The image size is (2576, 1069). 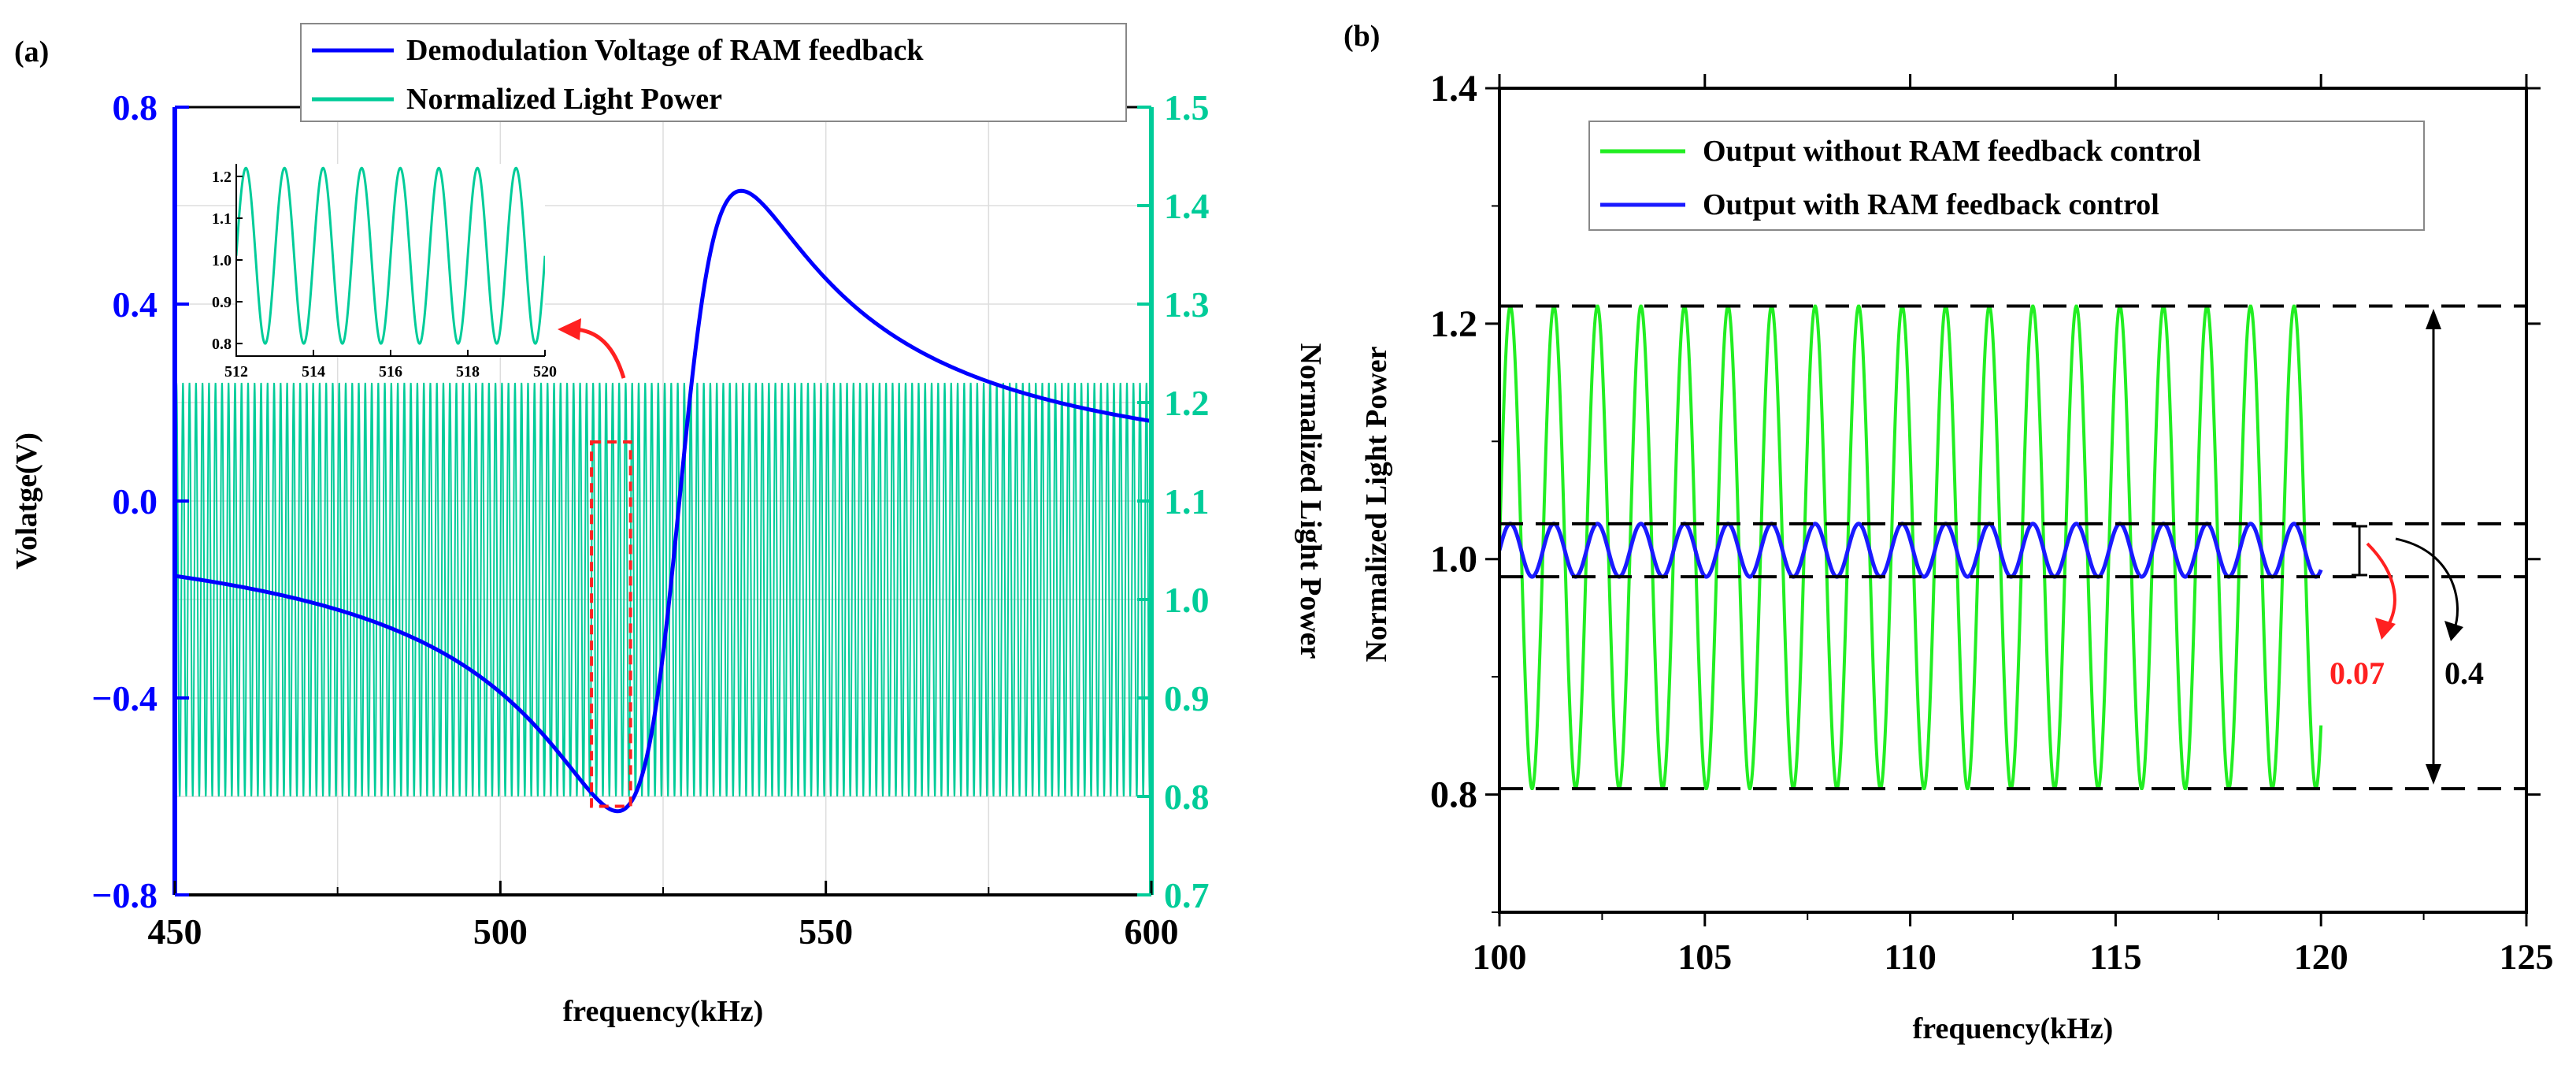 What do you see at coordinates (600, 353) in the screenshot?
I see `zoom-arrow` at bounding box center [600, 353].